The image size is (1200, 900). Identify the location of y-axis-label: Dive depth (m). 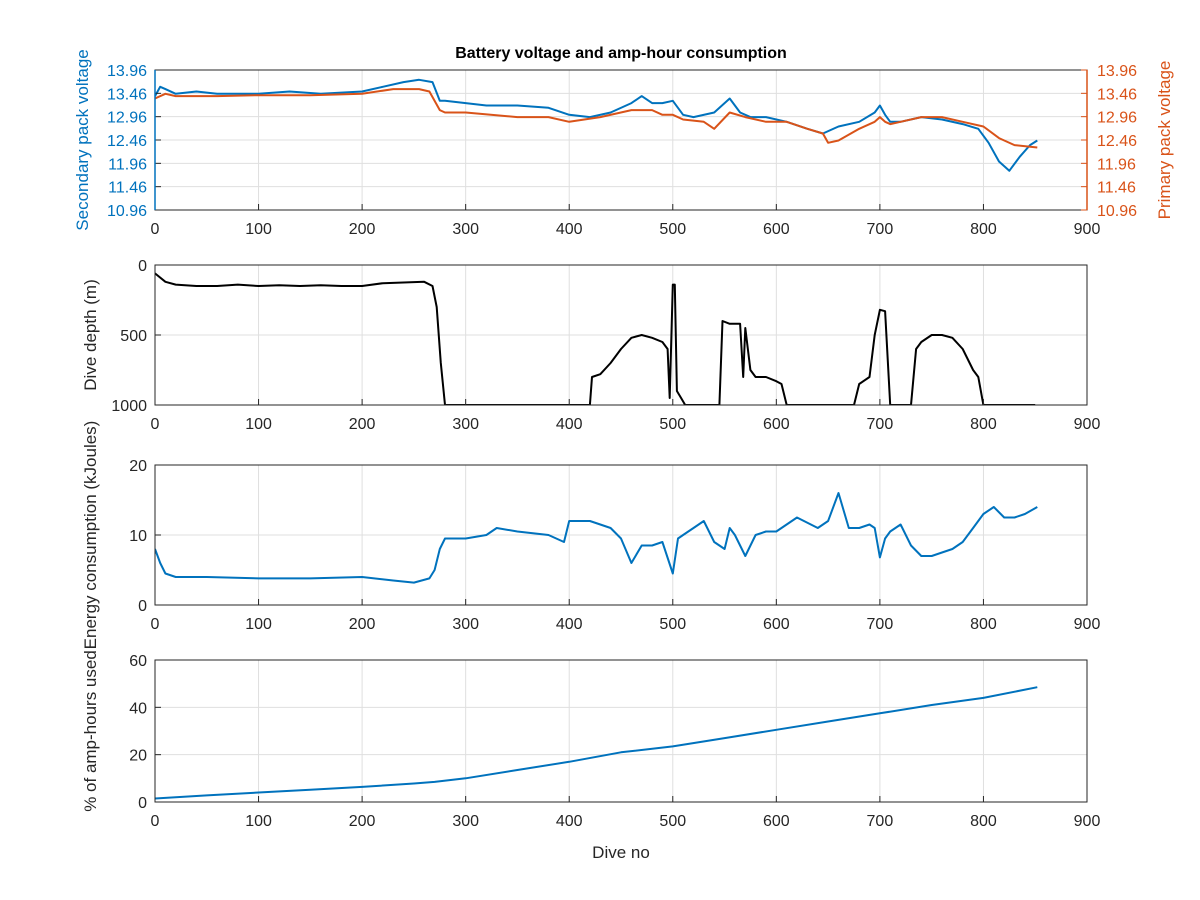
(90, 334).